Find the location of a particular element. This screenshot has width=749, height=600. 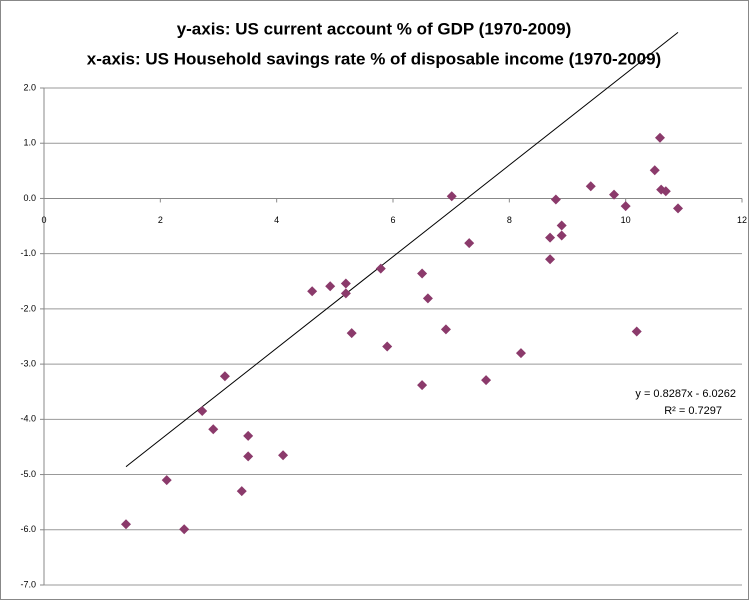

y-tick-label: -1.0 is located at coordinates (28, 253).